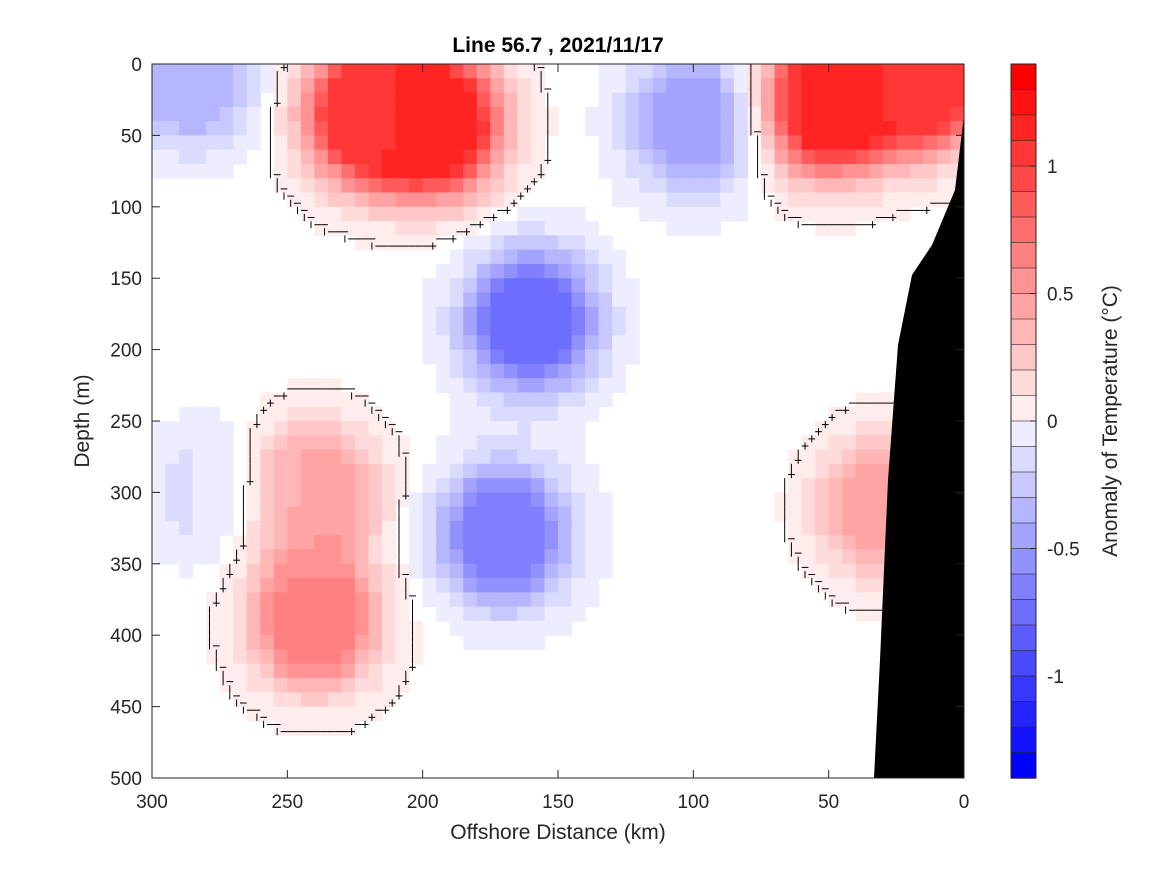  Describe the element at coordinates (126, 636) in the screenshot. I see `y-tick-label: 400` at that location.